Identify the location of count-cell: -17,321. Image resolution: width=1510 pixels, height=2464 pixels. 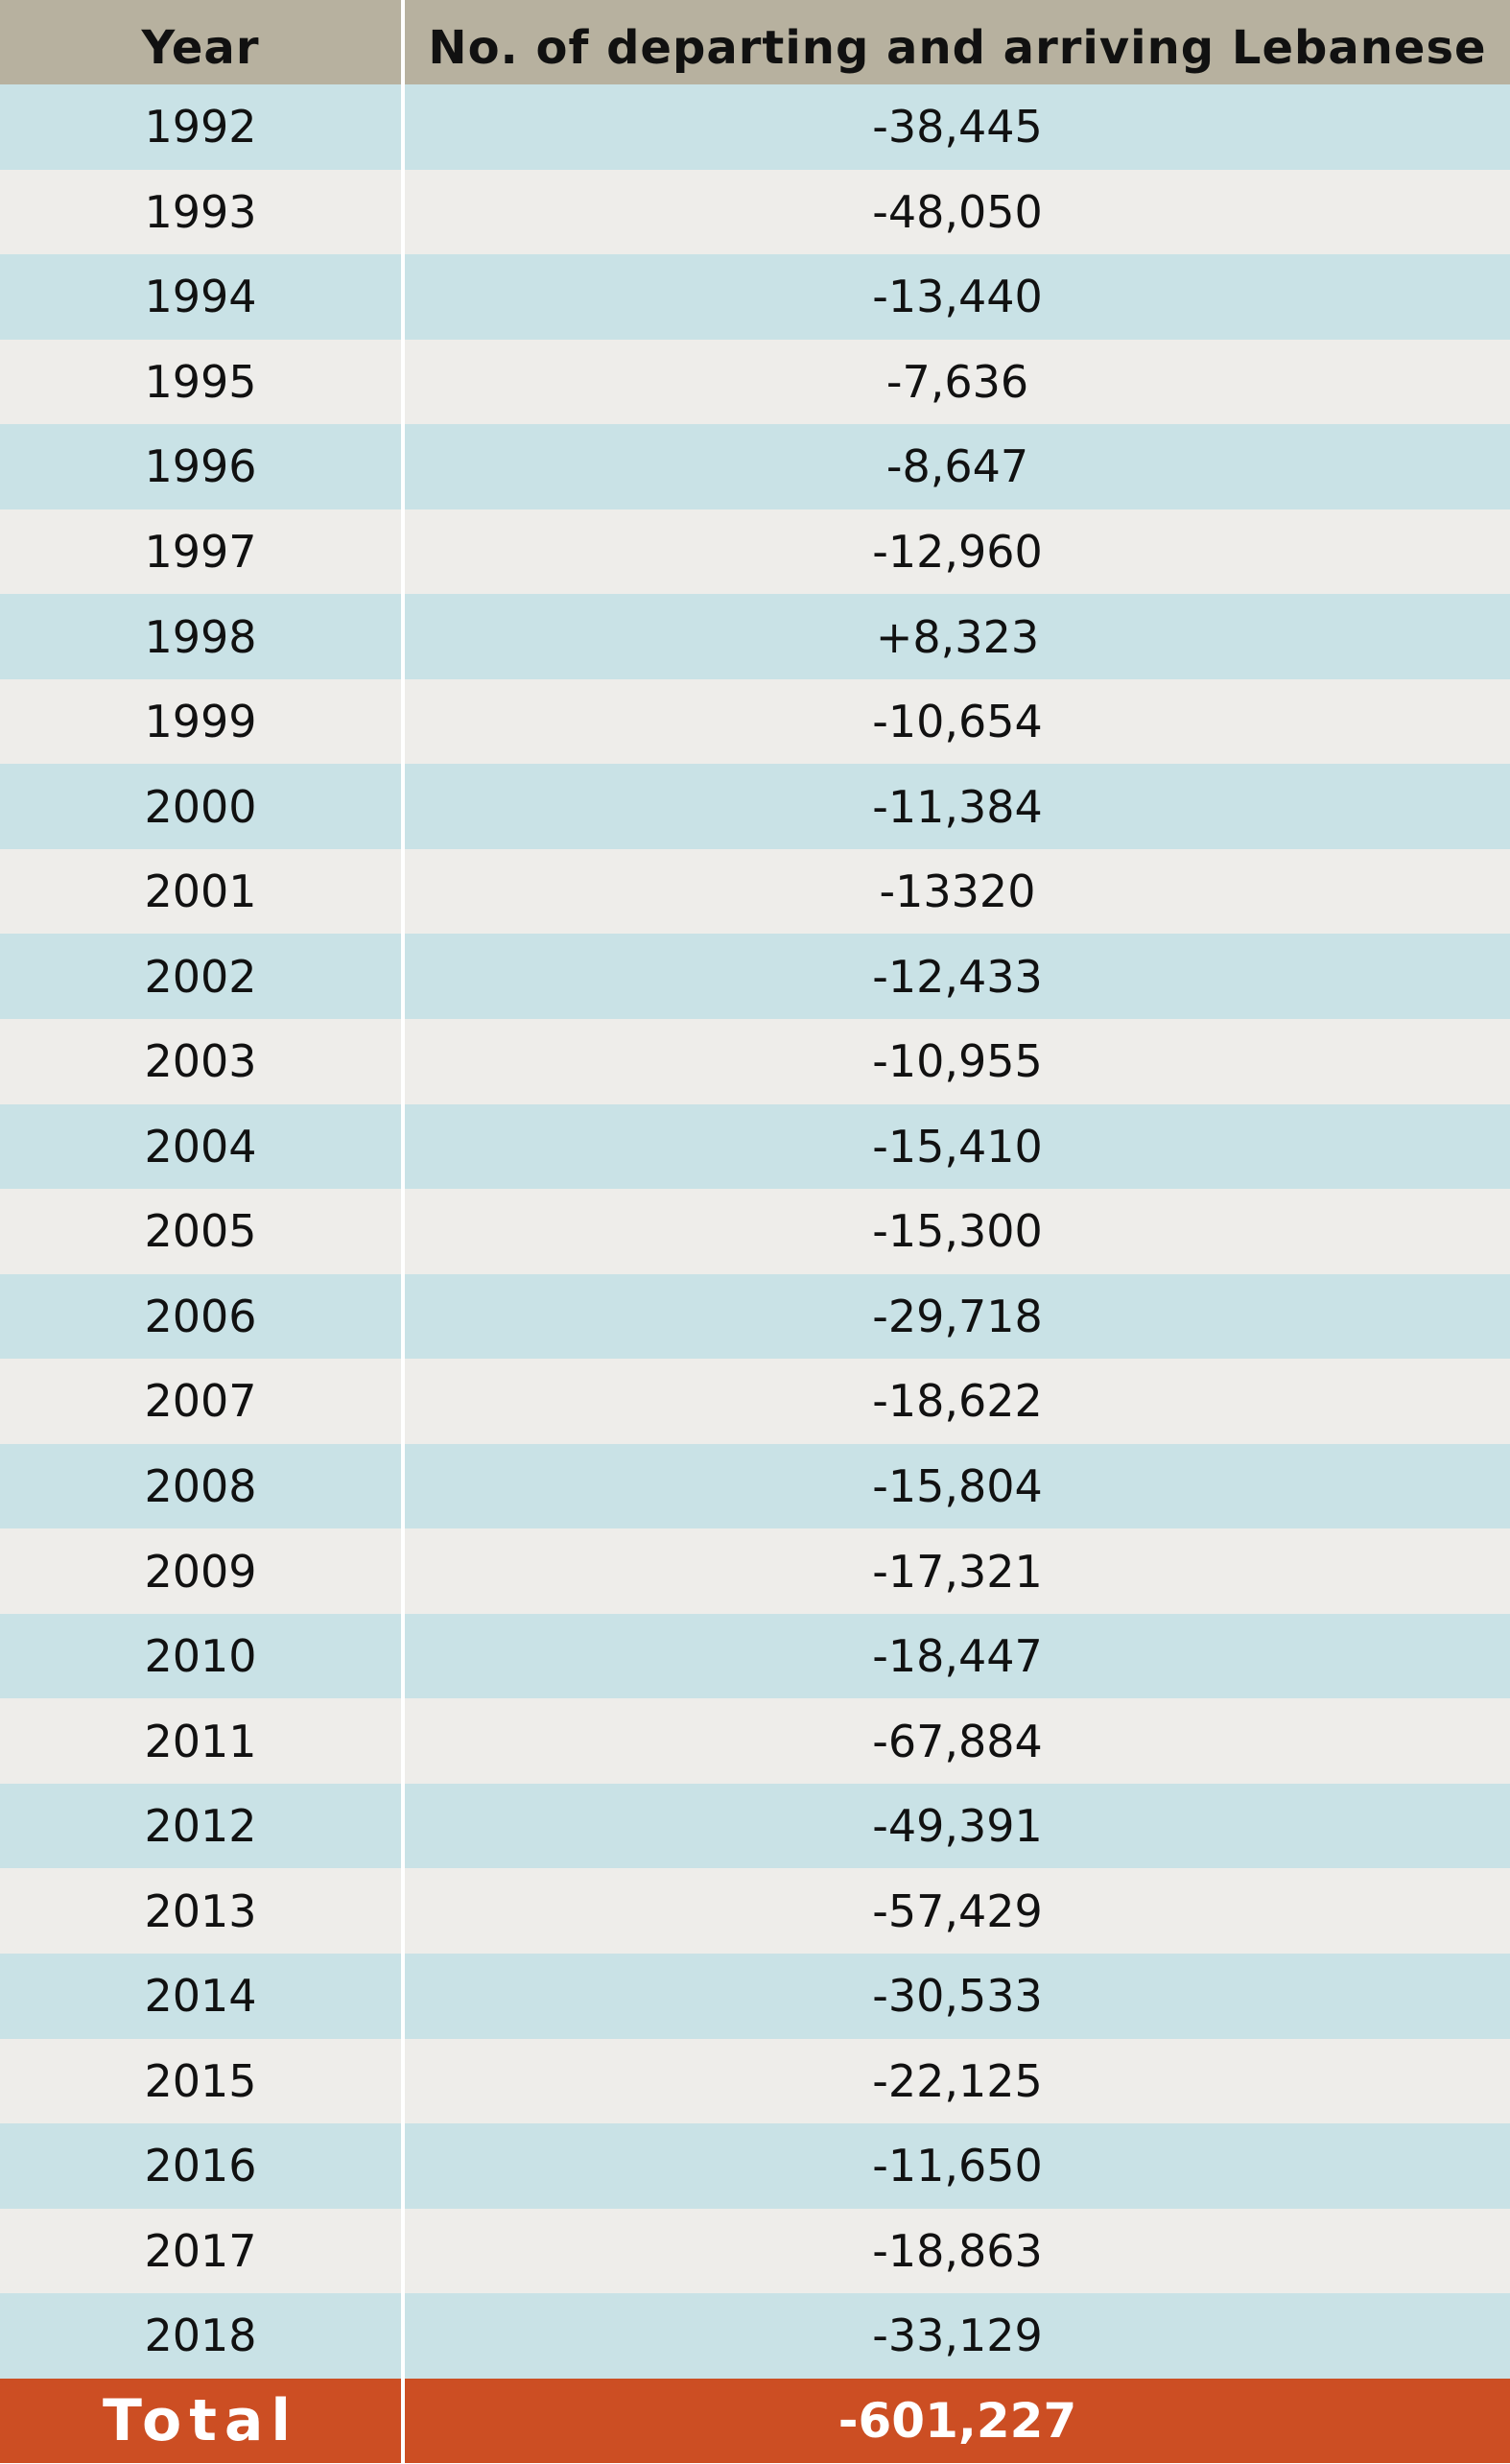
(958, 1571).